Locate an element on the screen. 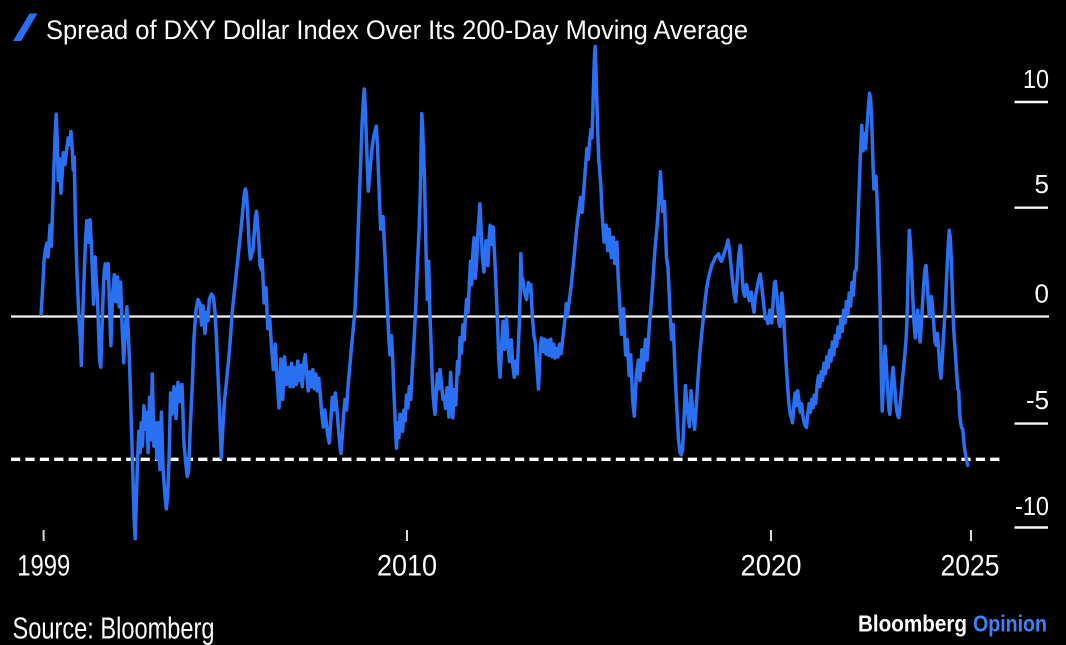 The width and height of the screenshot is (1066, 645). svg-text: 10 is located at coordinates (1036, 79).